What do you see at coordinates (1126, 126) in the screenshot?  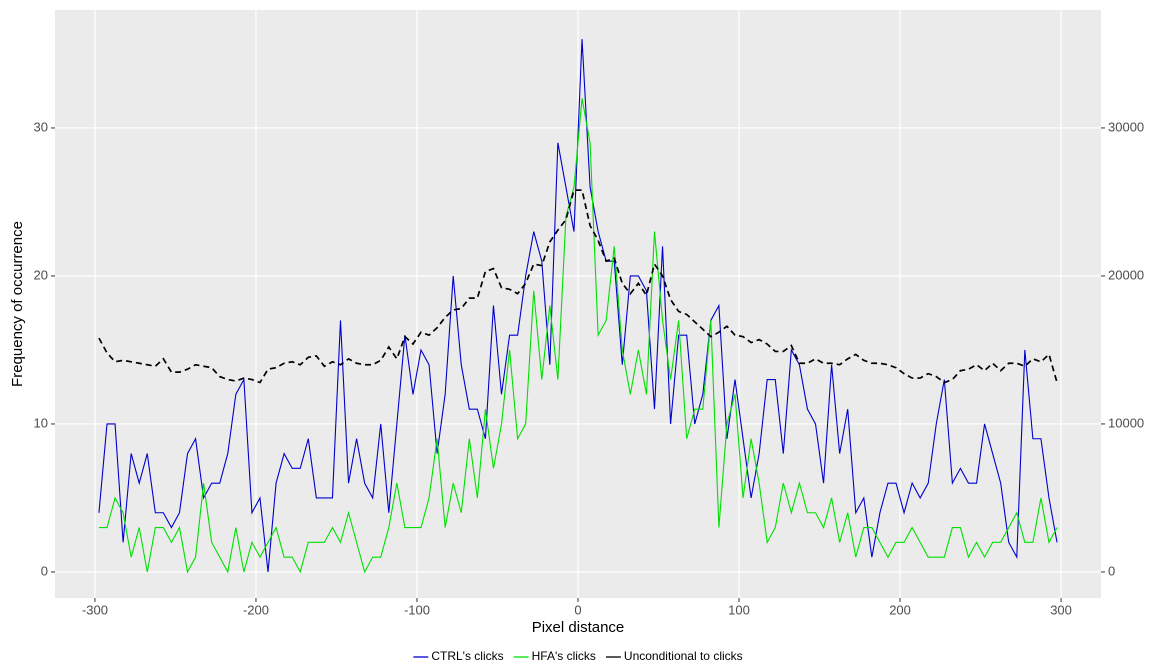 I see `y2-tick-label: 30000` at bounding box center [1126, 126].